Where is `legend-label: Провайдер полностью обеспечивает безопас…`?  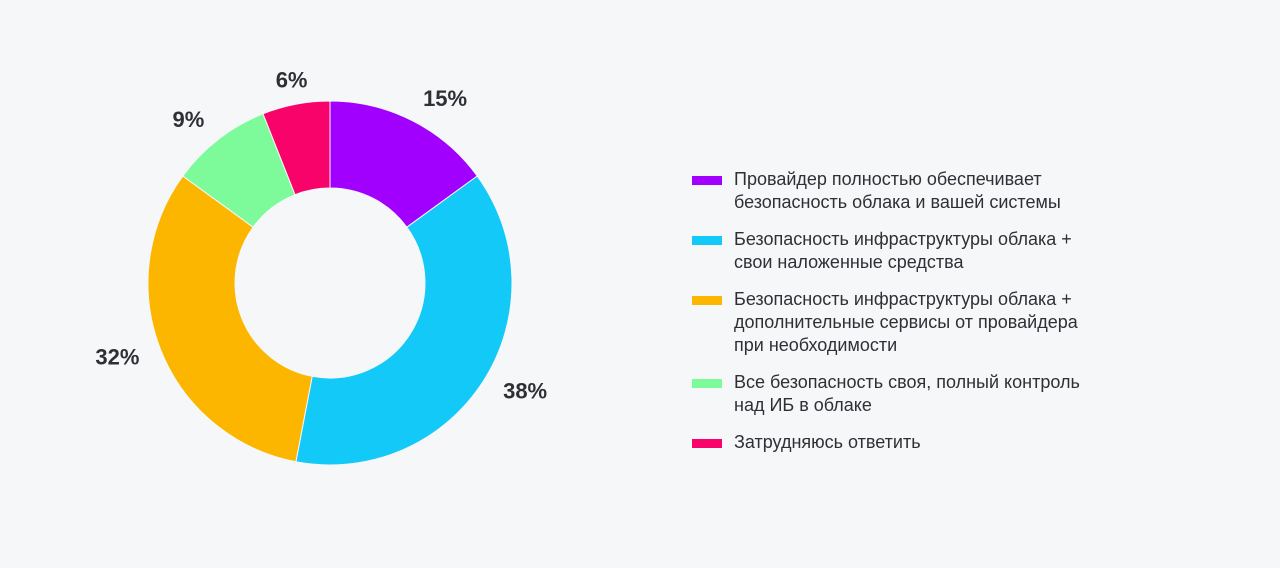
legend-label: Провайдер полностью обеспечивает безопас… is located at coordinates (897, 190).